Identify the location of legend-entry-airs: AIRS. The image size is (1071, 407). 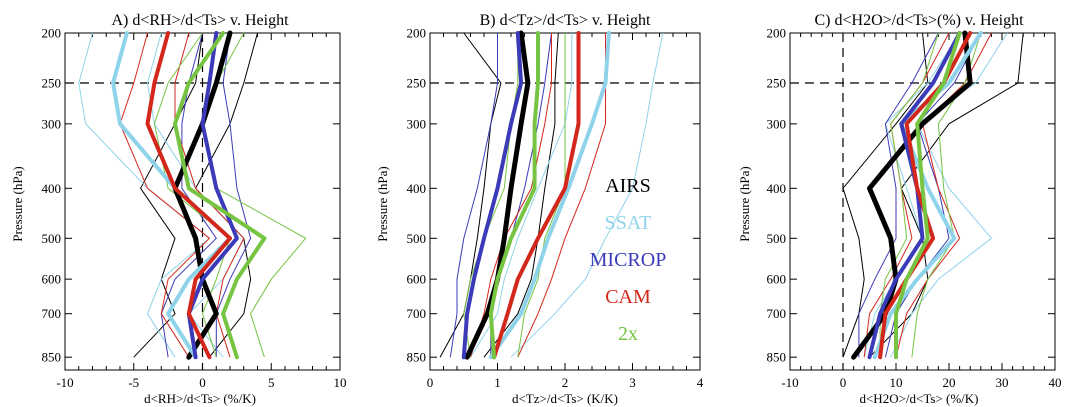
(628, 186).